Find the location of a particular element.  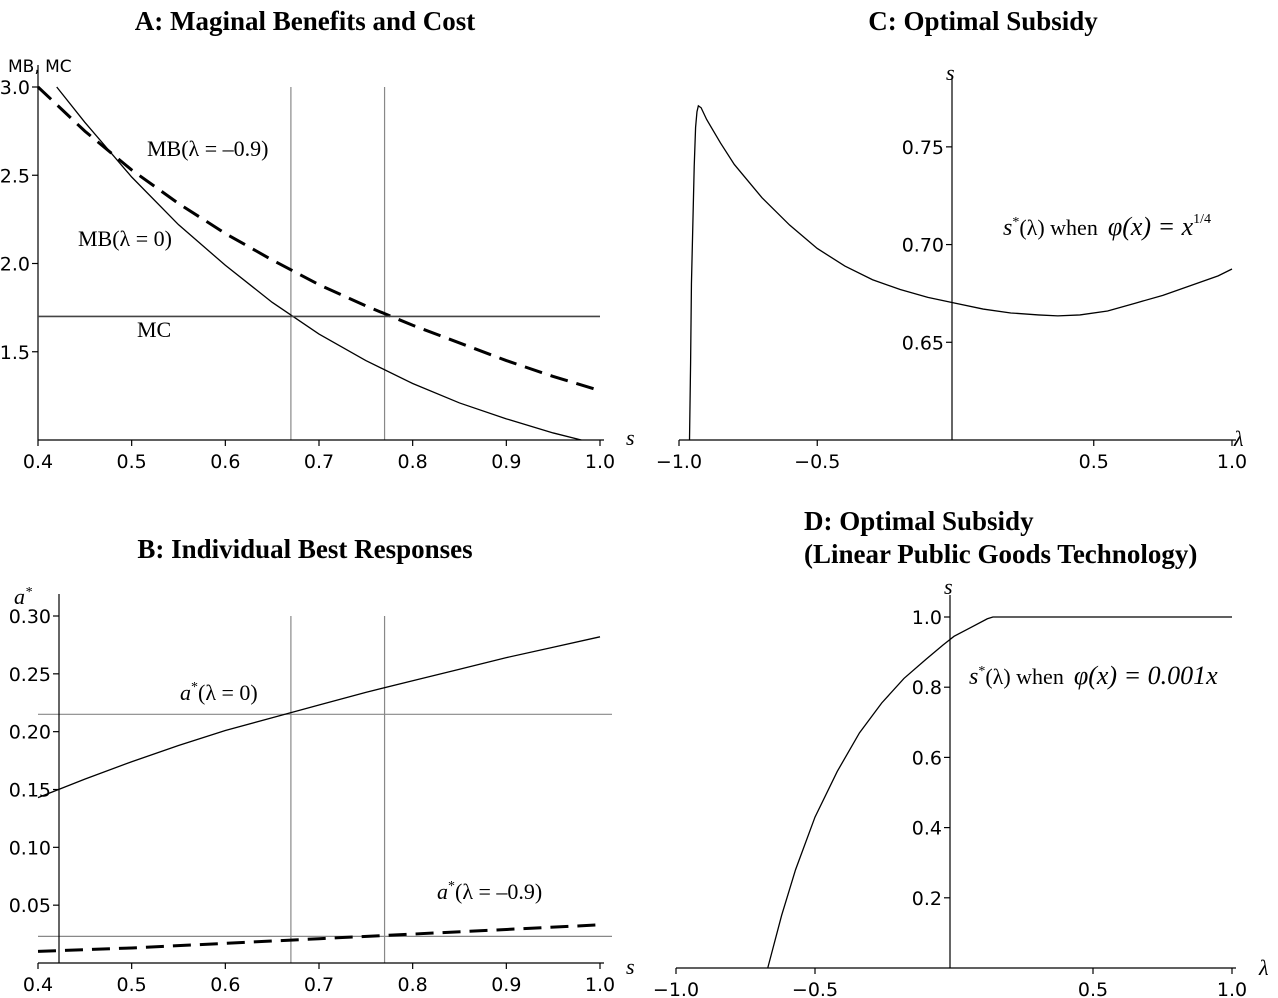

panel-c-ylabel: s is located at coordinates (950, 72).